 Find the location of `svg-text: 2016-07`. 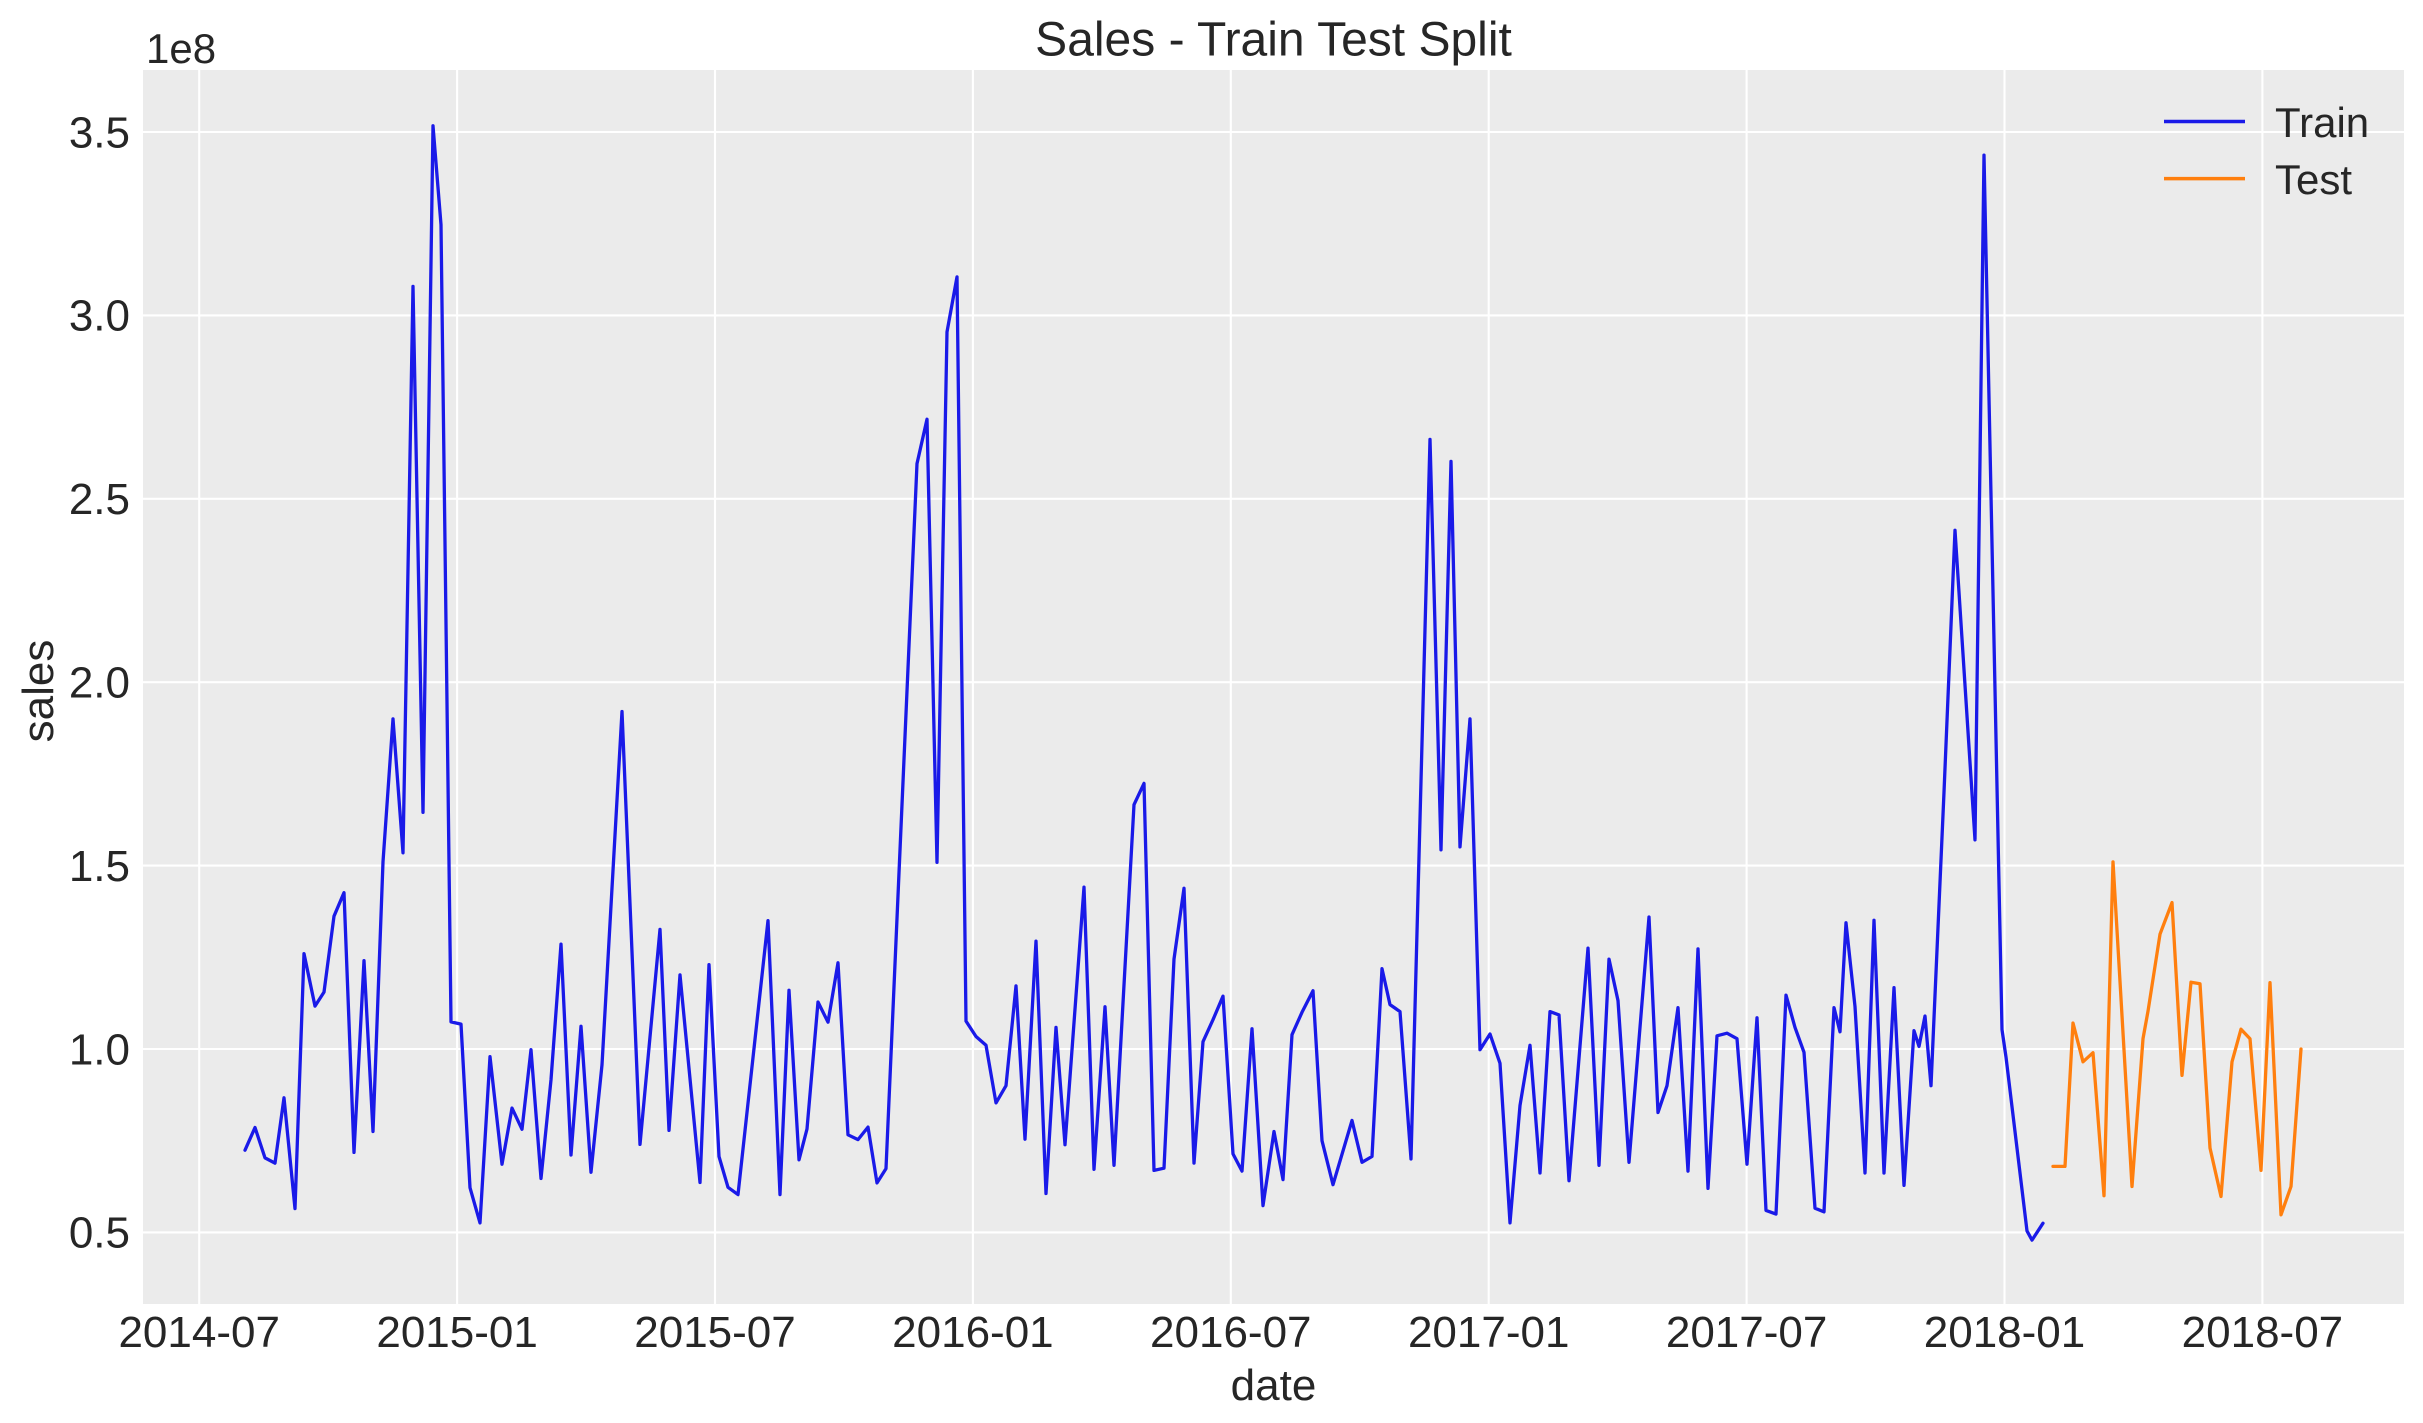

svg-text: 2016-07 is located at coordinates (1230, 1332).